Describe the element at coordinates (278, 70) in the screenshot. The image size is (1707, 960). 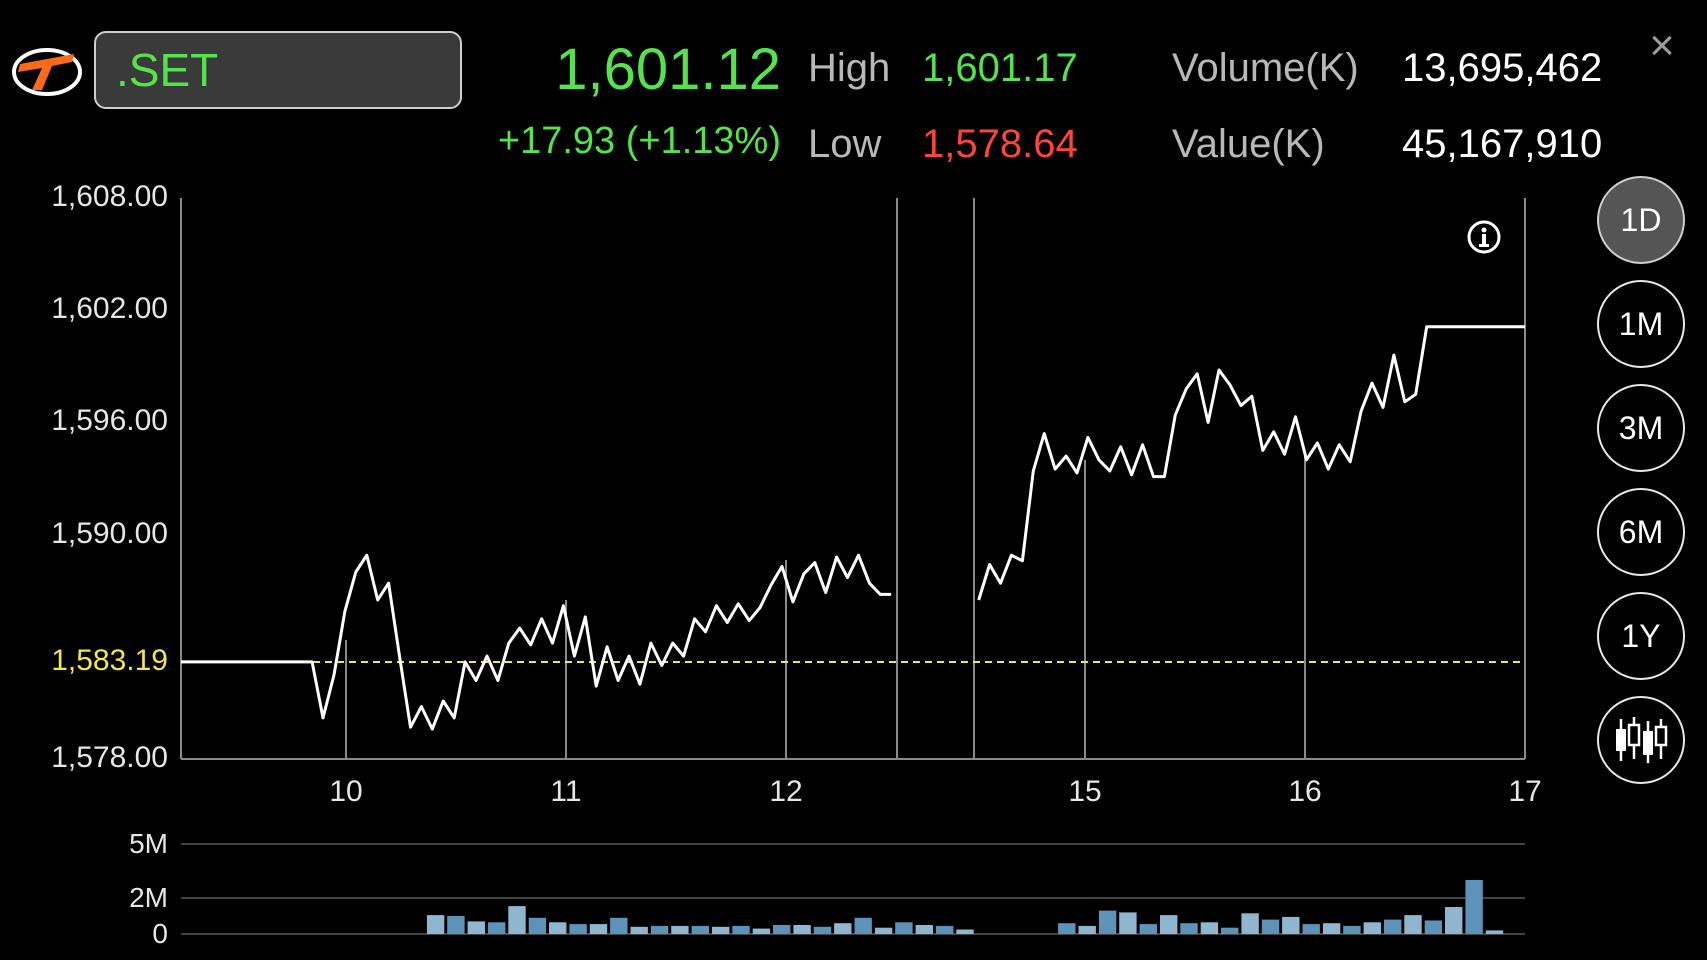
I see `symbol-search-box: .SET` at that location.